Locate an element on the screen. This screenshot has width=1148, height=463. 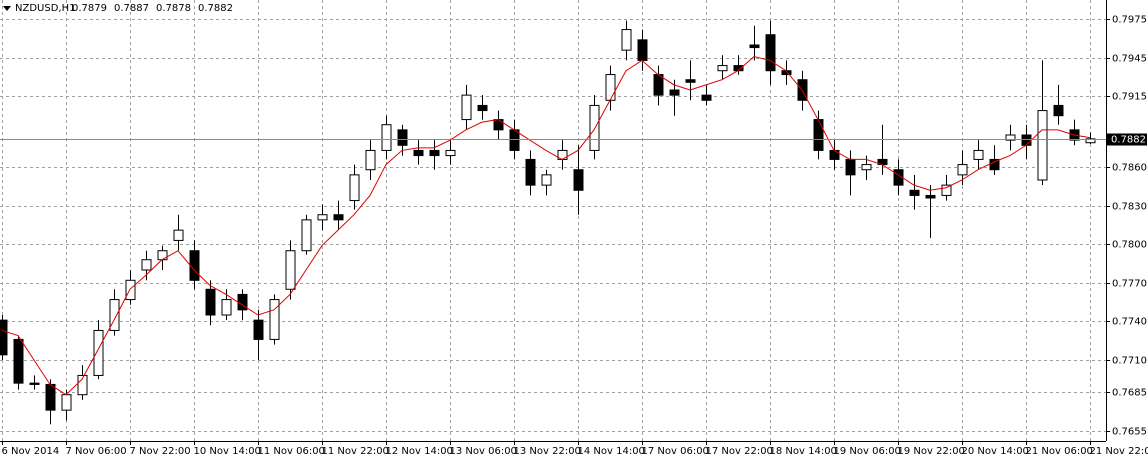
x-tick-label: 7 Nov 22:00 is located at coordinates (160, 451).